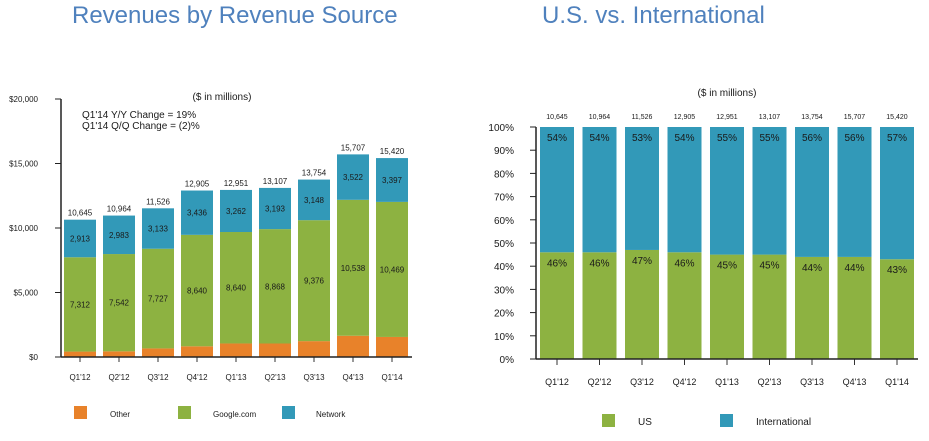 This screenshot has width=929, height=441. I want to click on data-label: 3,193, so click(275, 209).